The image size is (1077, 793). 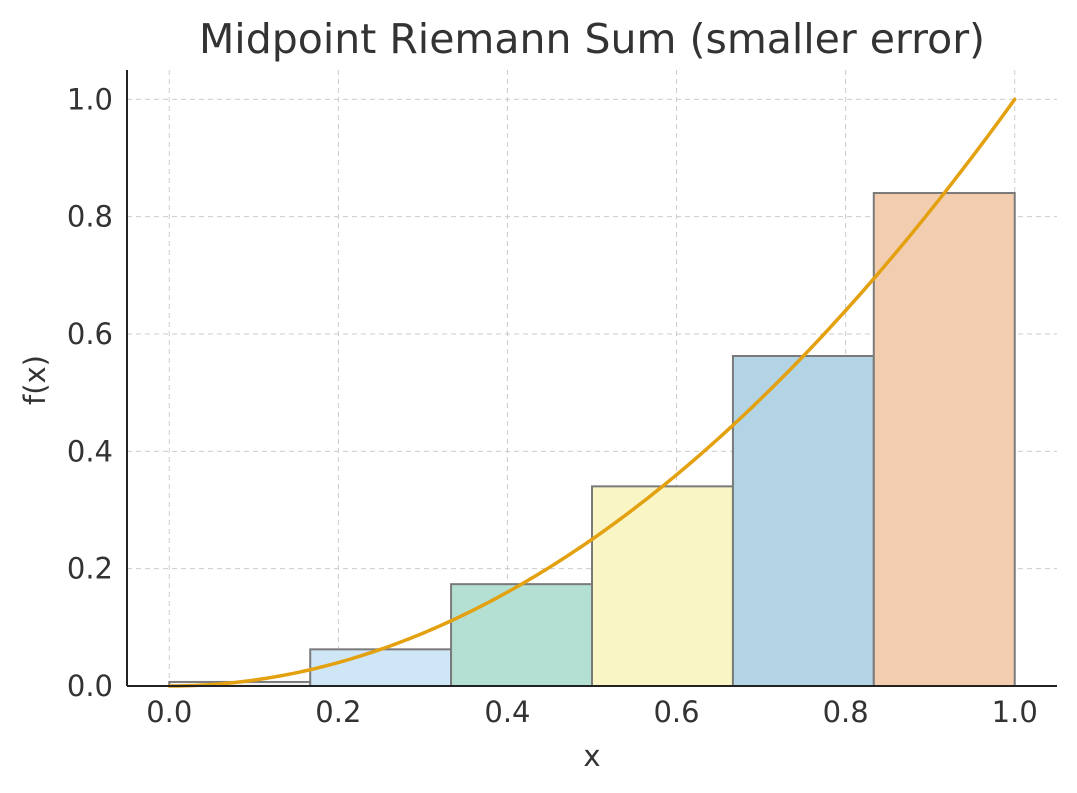 I want to click on y-tick-label: 0.4, so click(x=90, y=451).